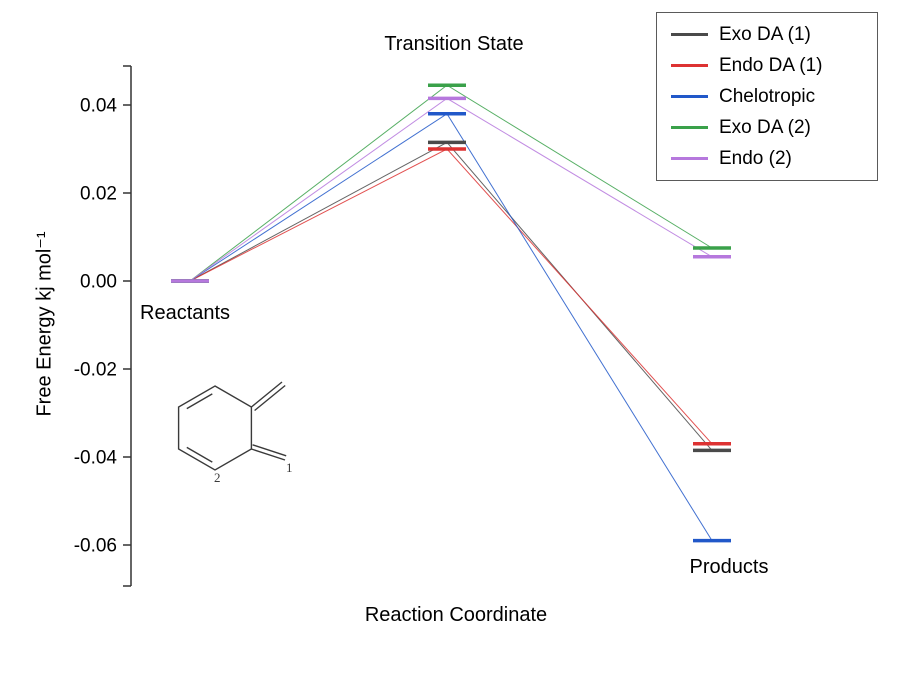 The height and width of the screenshot is (675, 897). I want to click on legend-label: Chelotropic, so click(767, 96).